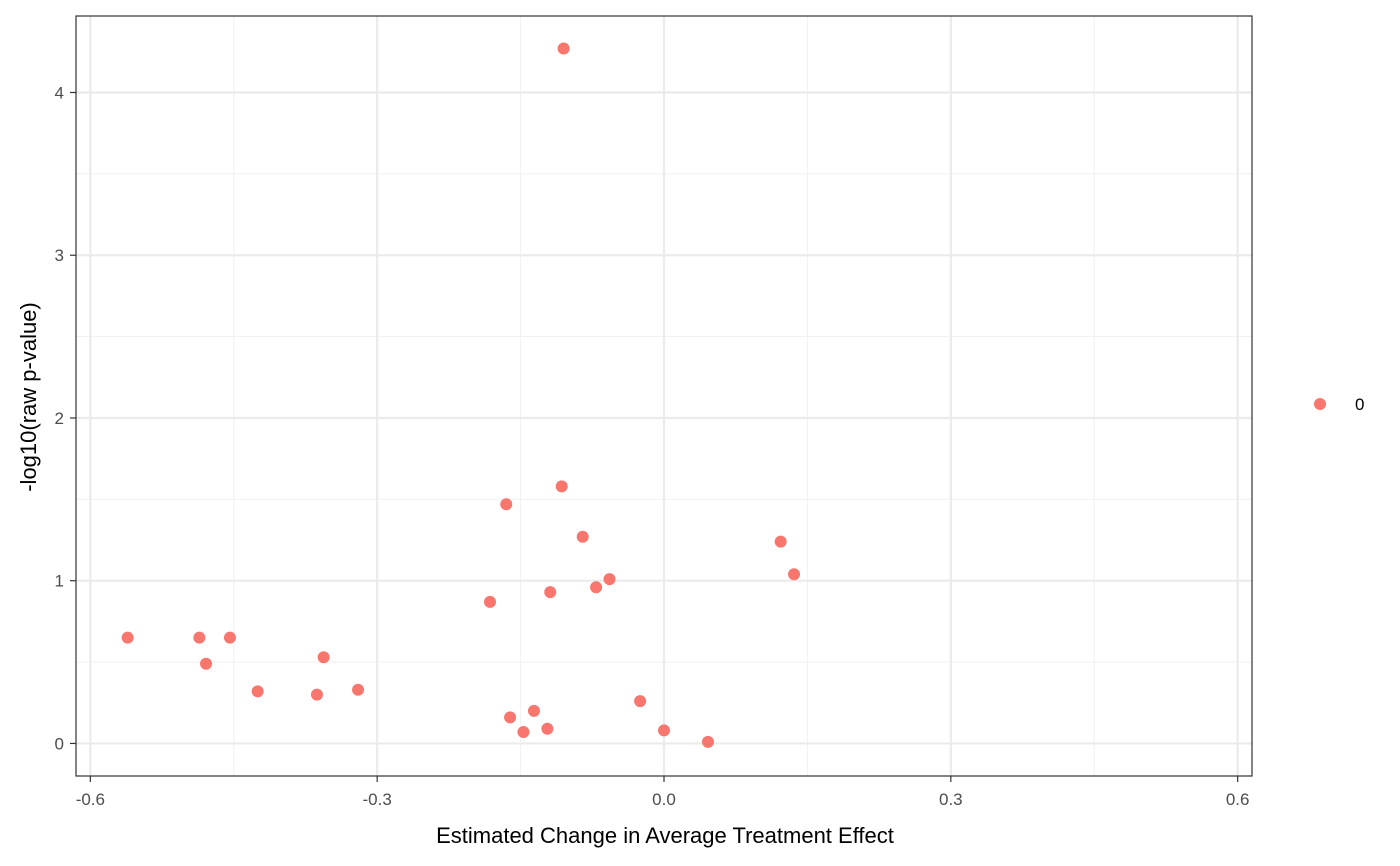 The width and height of the screenshot is (1400, 866). Describe the element at coordinates (59, 255) in the screenshot. I see `y-tick-label: 3` at that location.